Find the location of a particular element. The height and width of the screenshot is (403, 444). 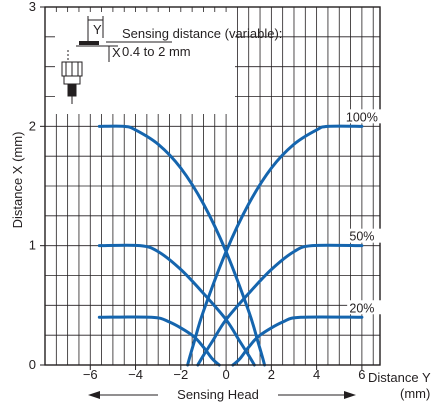

annotation-line2: 0.4 to 2 mm is located at coordinates (156, 51).